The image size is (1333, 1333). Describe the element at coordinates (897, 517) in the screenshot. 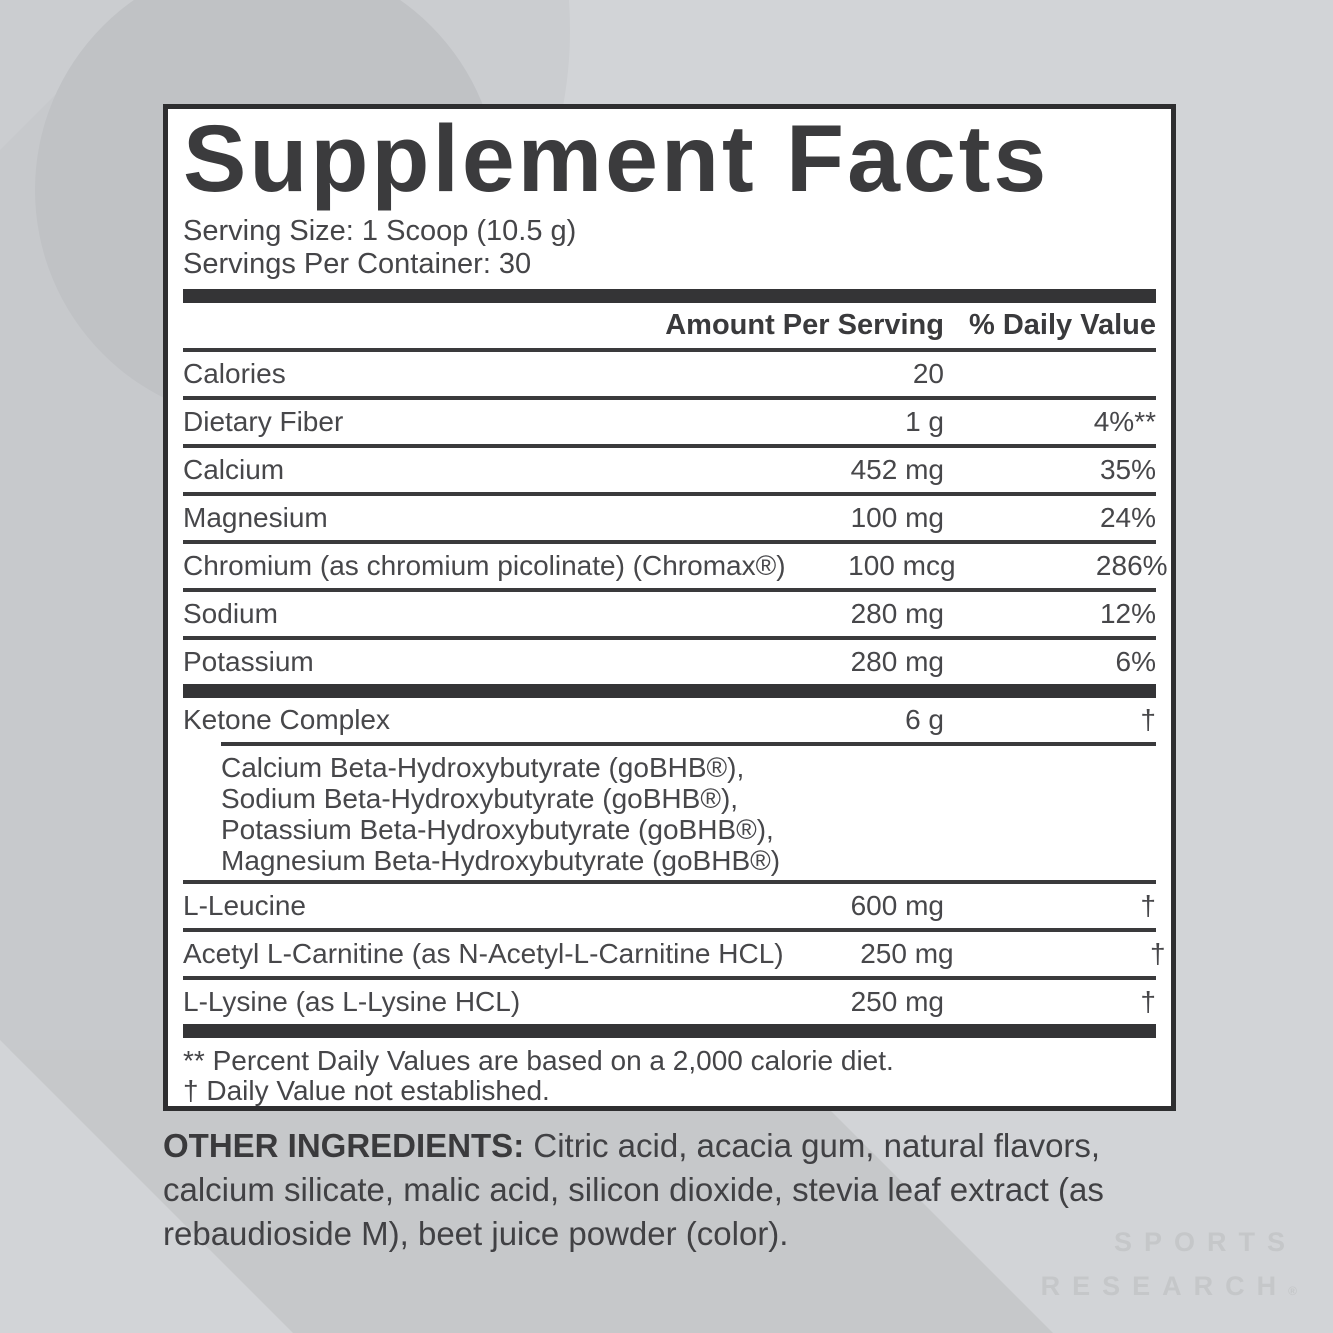

I see `nutrient-amount: 100 mg` at that location.